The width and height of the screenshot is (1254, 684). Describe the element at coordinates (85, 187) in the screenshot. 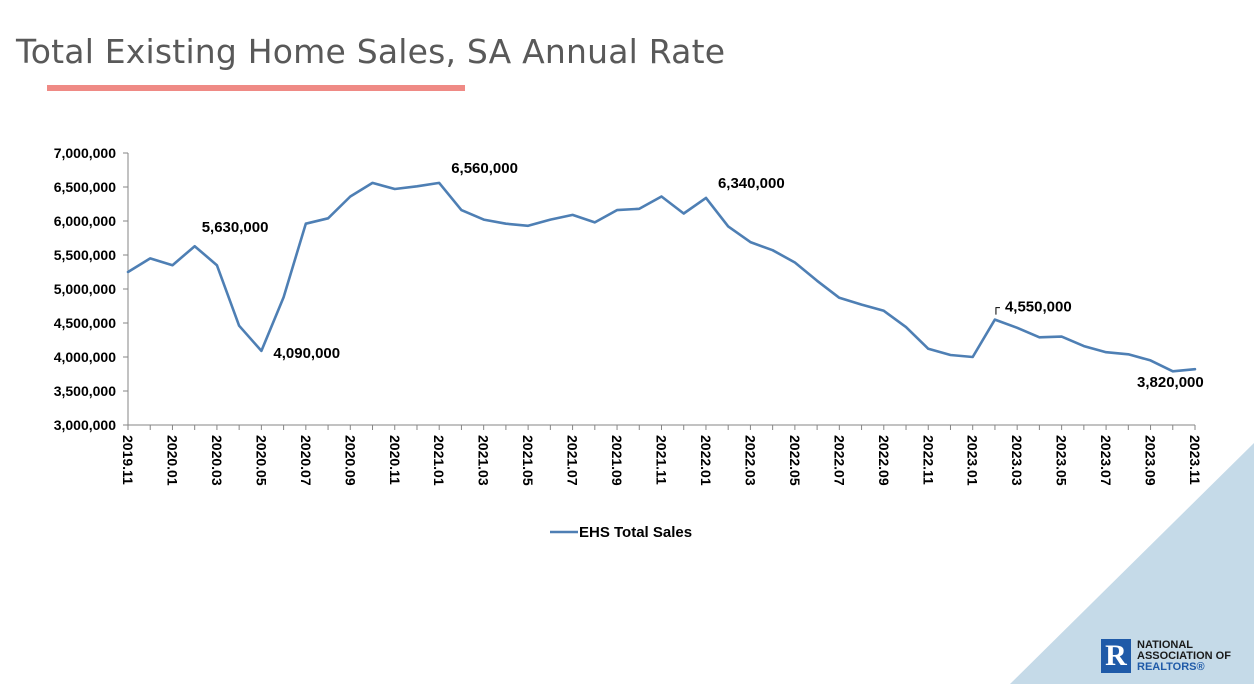

I see `y-tick-label: 6,500,000` at that location.